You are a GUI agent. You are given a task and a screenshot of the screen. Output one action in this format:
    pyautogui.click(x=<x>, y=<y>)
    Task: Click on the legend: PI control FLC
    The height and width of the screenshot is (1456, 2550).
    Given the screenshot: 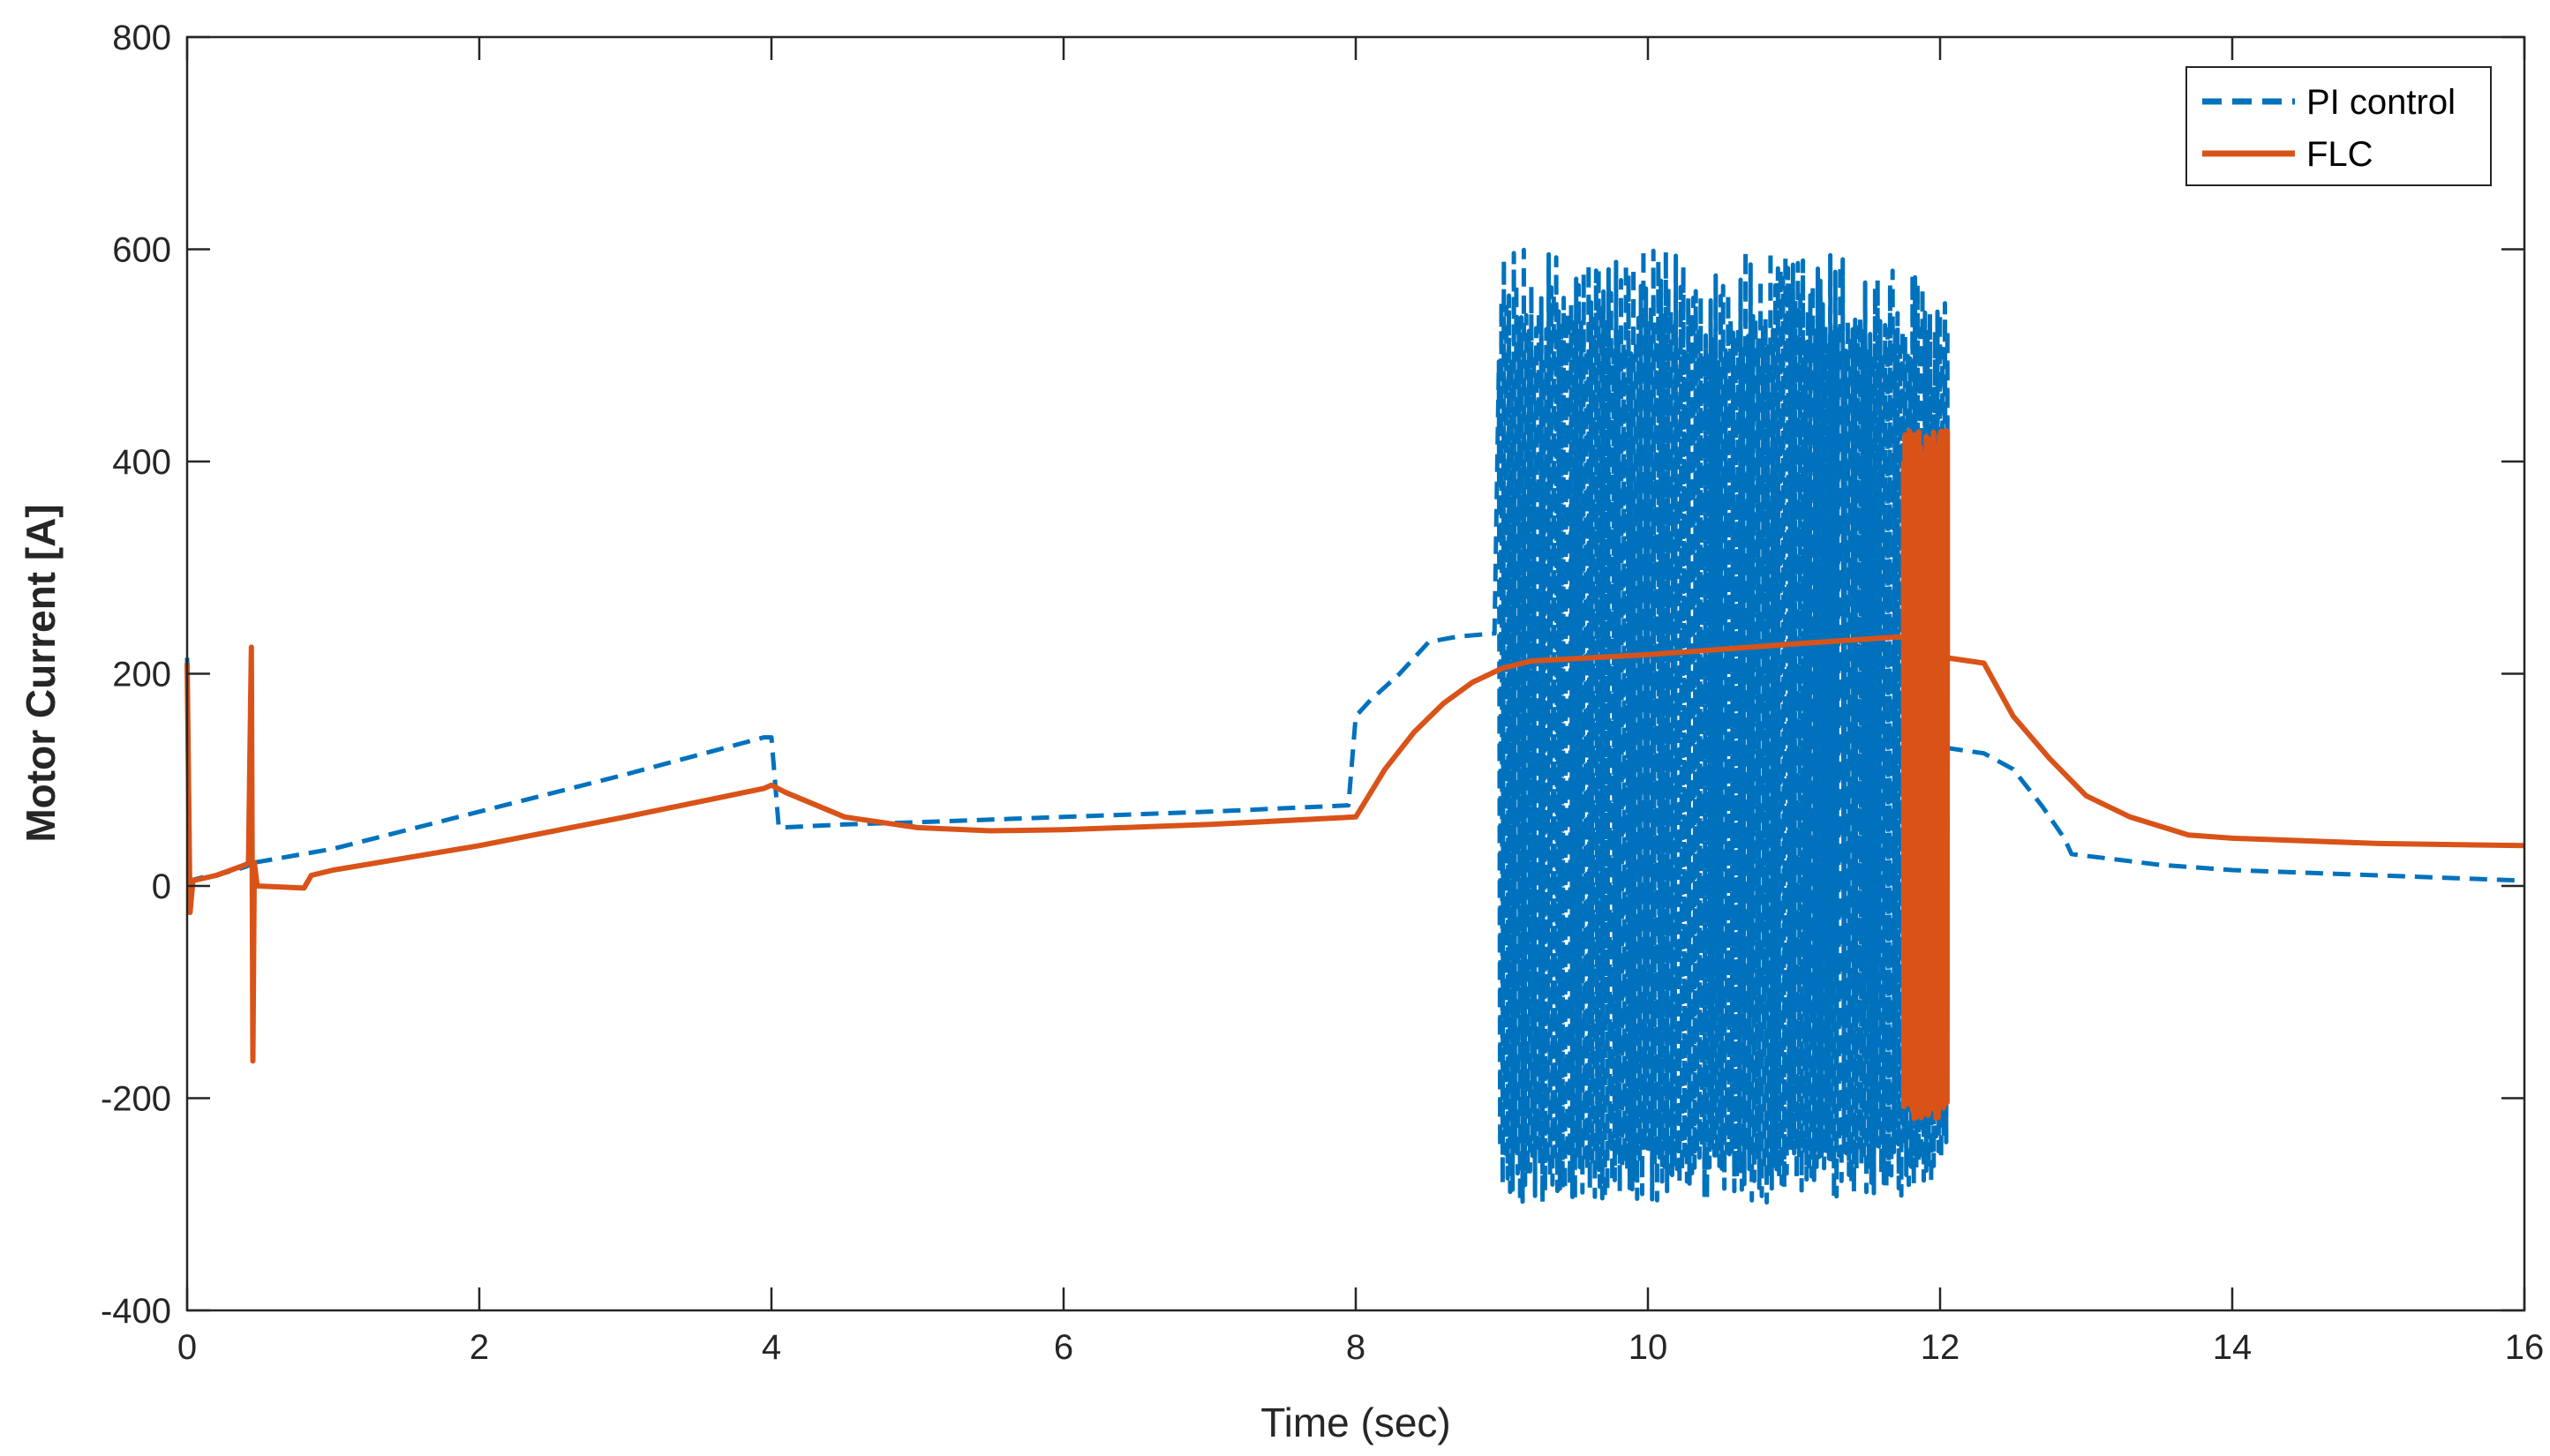 What is the action you would take?
    pyautogui.click(x=2338, y=126)
    